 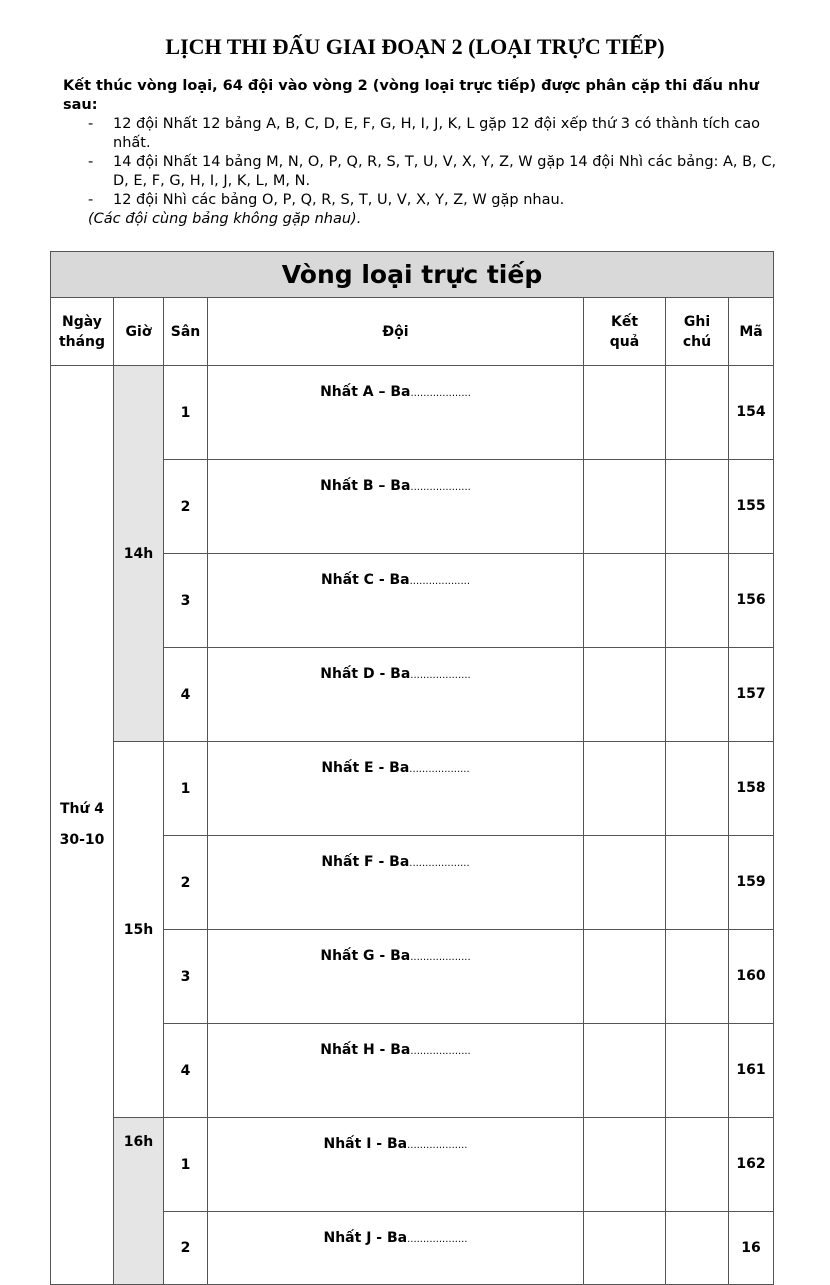 I want to click on header-date: Ngày tháng, so click(x=82, y=331).